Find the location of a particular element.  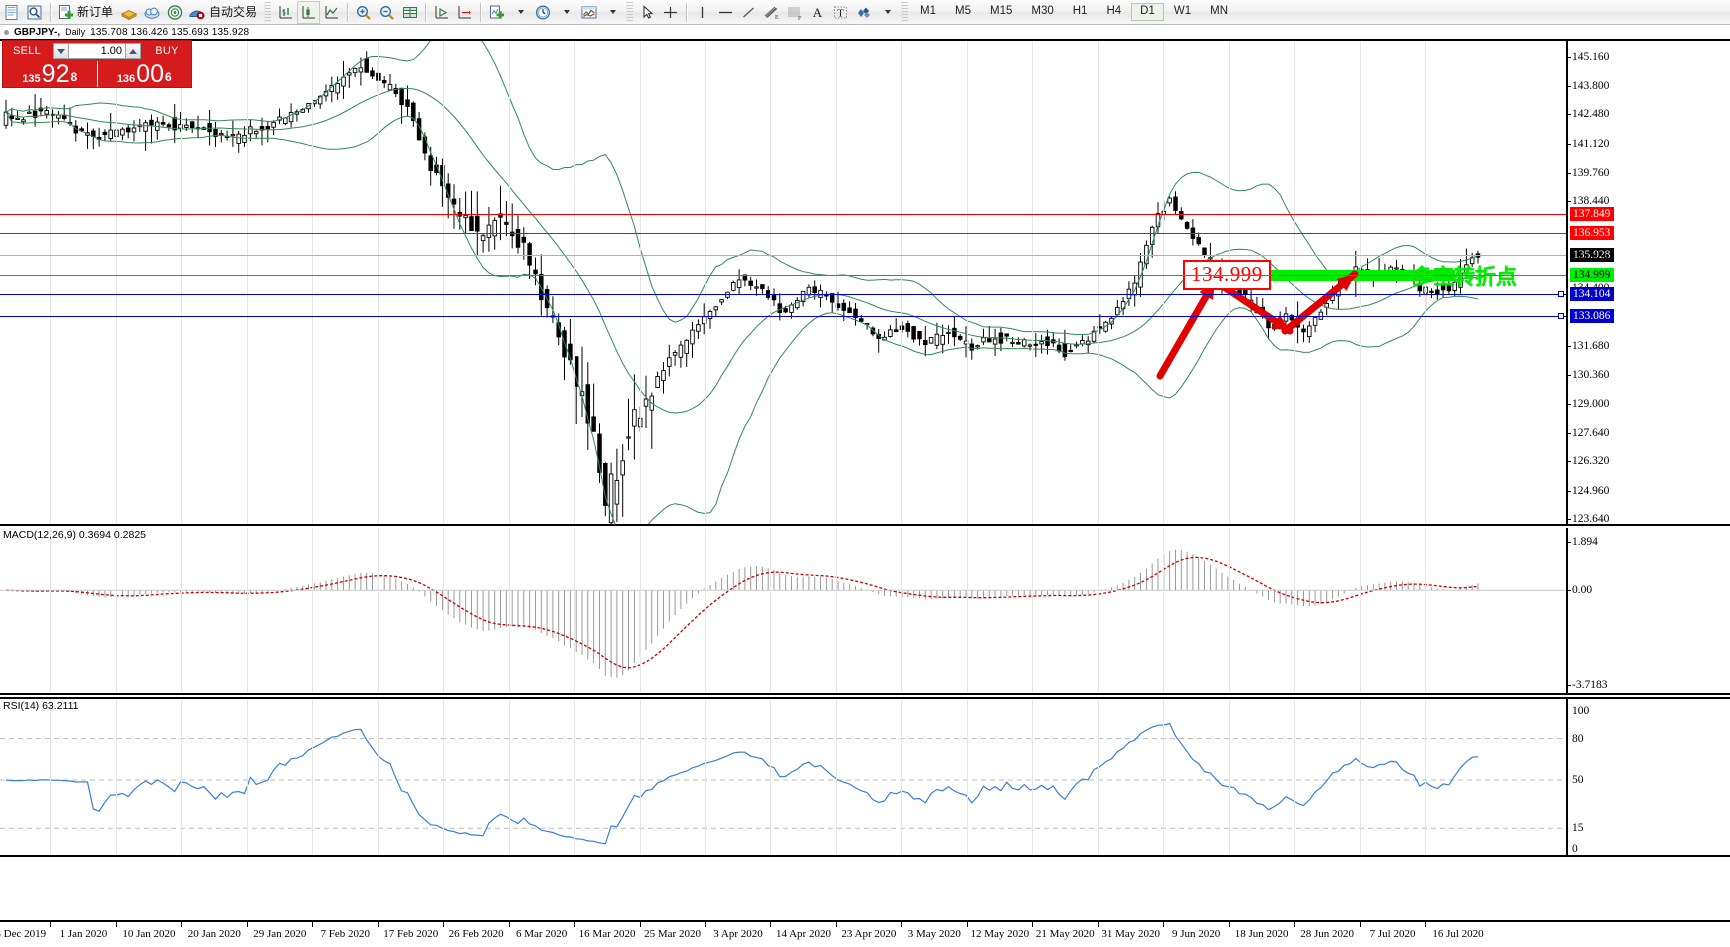

shapes-dropdown-arrow is located at coordinates (886, 12).